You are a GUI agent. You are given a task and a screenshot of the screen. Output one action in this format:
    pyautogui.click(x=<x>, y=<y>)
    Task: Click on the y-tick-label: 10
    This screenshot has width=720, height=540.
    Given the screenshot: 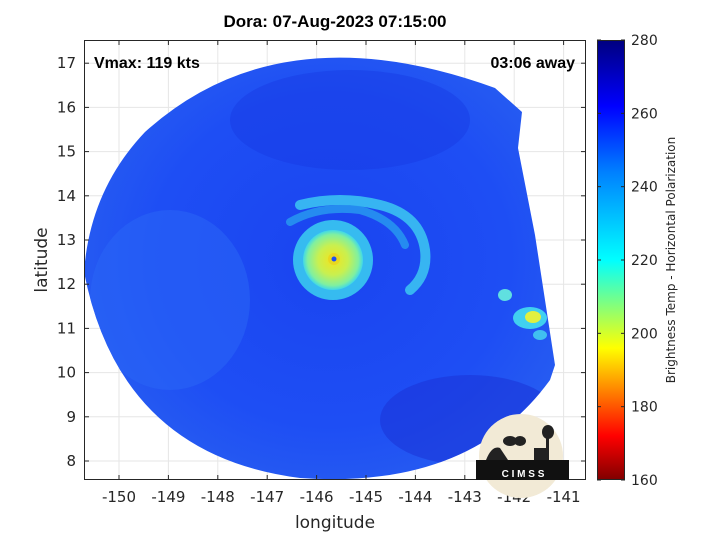 What is the action you would take?
    pyautogui.click(x=66, y=373)
    